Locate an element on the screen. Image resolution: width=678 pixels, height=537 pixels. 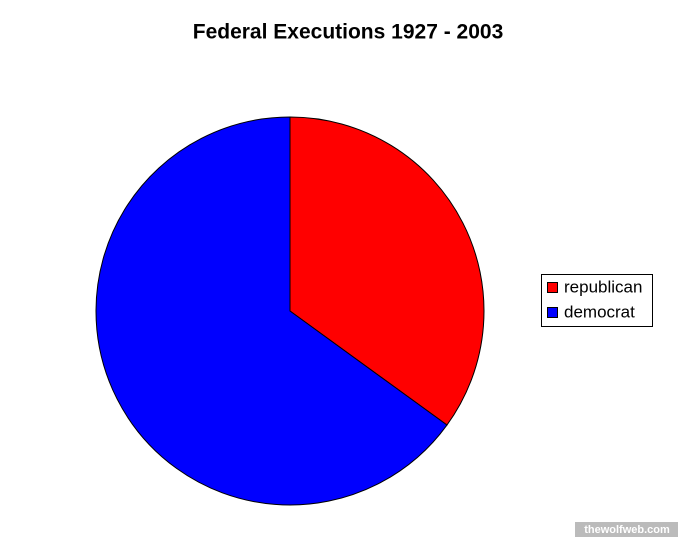
watermark: thewolfweb.com is located at coordinates (627, 530).